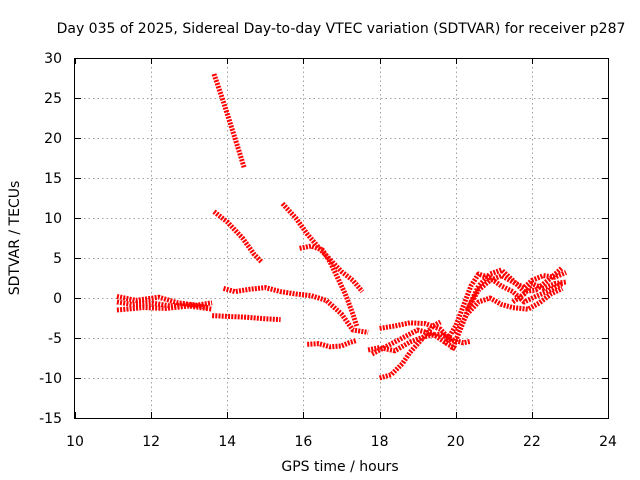 Image resolution: width=640 pixels, height=480 pixels. I want to click on y-tick-label: -15, so click(50, 419).